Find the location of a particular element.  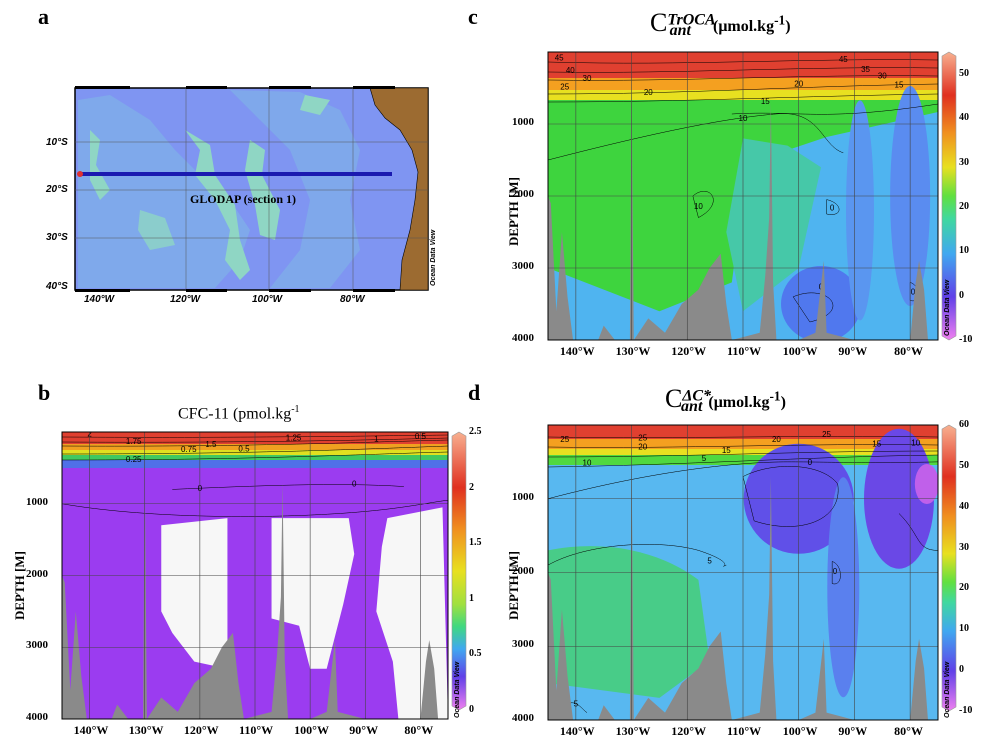

map-section-start is located at coordinates (80, 174).